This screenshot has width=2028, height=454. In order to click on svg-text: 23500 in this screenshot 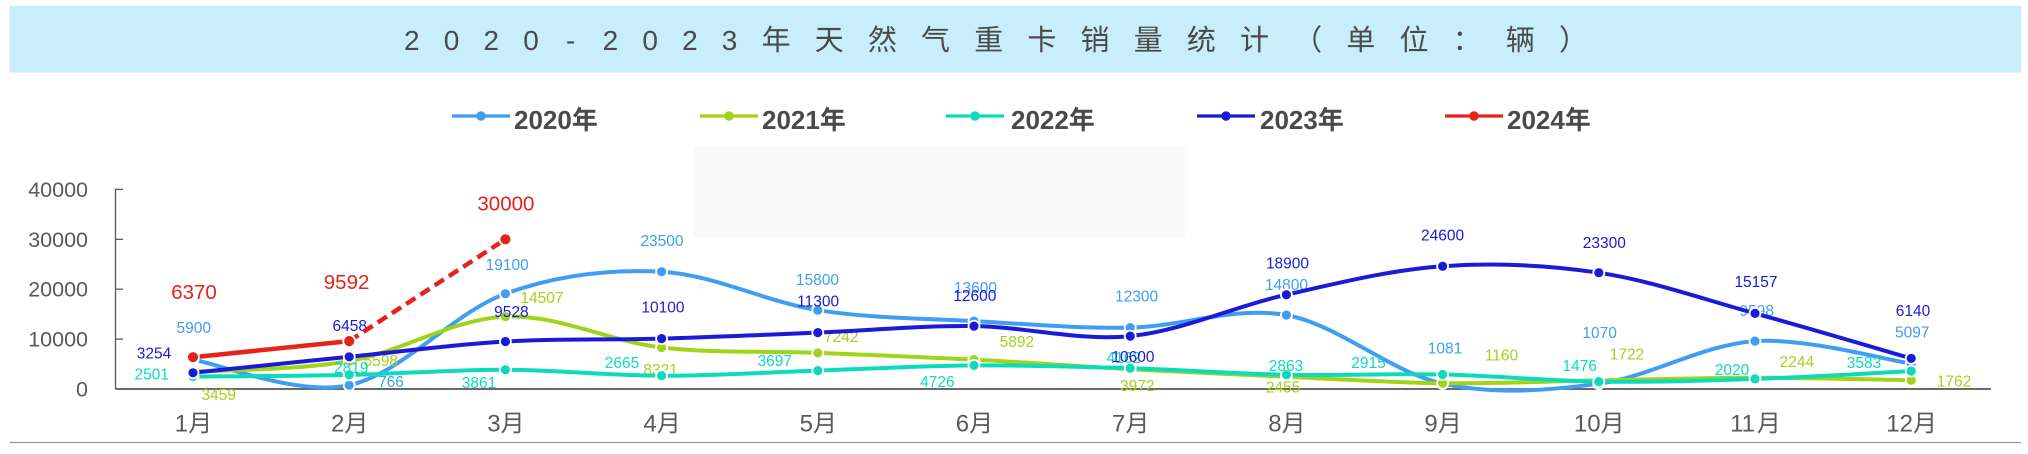, I will do `click(661, 241)`.